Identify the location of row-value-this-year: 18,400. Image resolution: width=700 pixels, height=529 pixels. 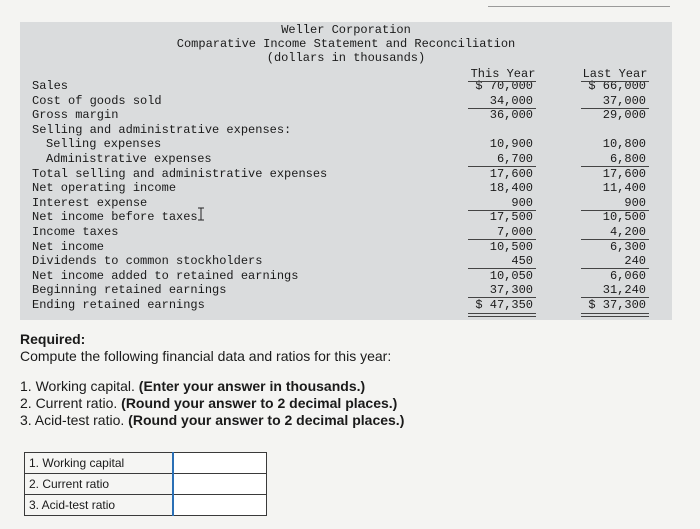
(511, 188).